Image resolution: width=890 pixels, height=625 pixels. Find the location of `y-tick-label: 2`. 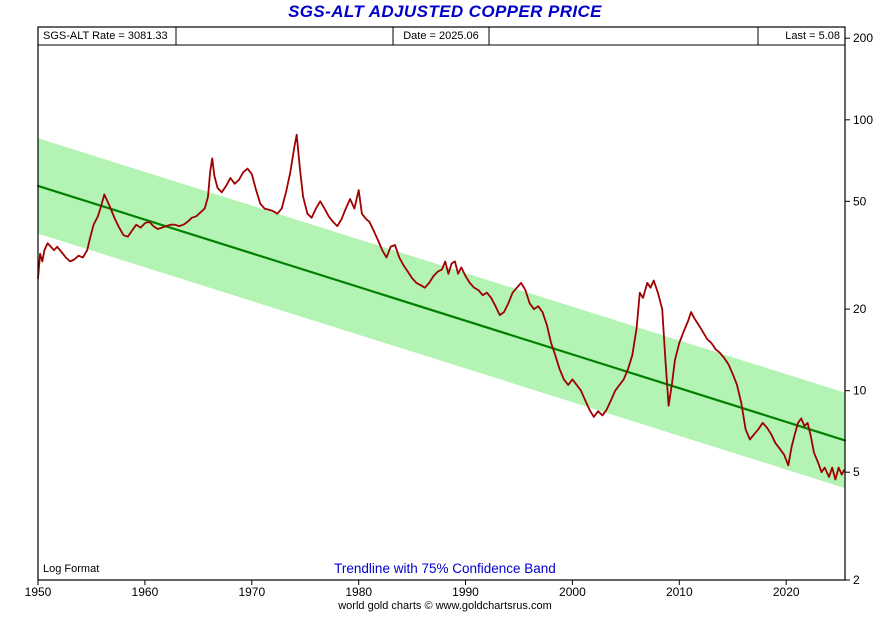

y-tick-label: 2 is located at coordinates (856, 580).